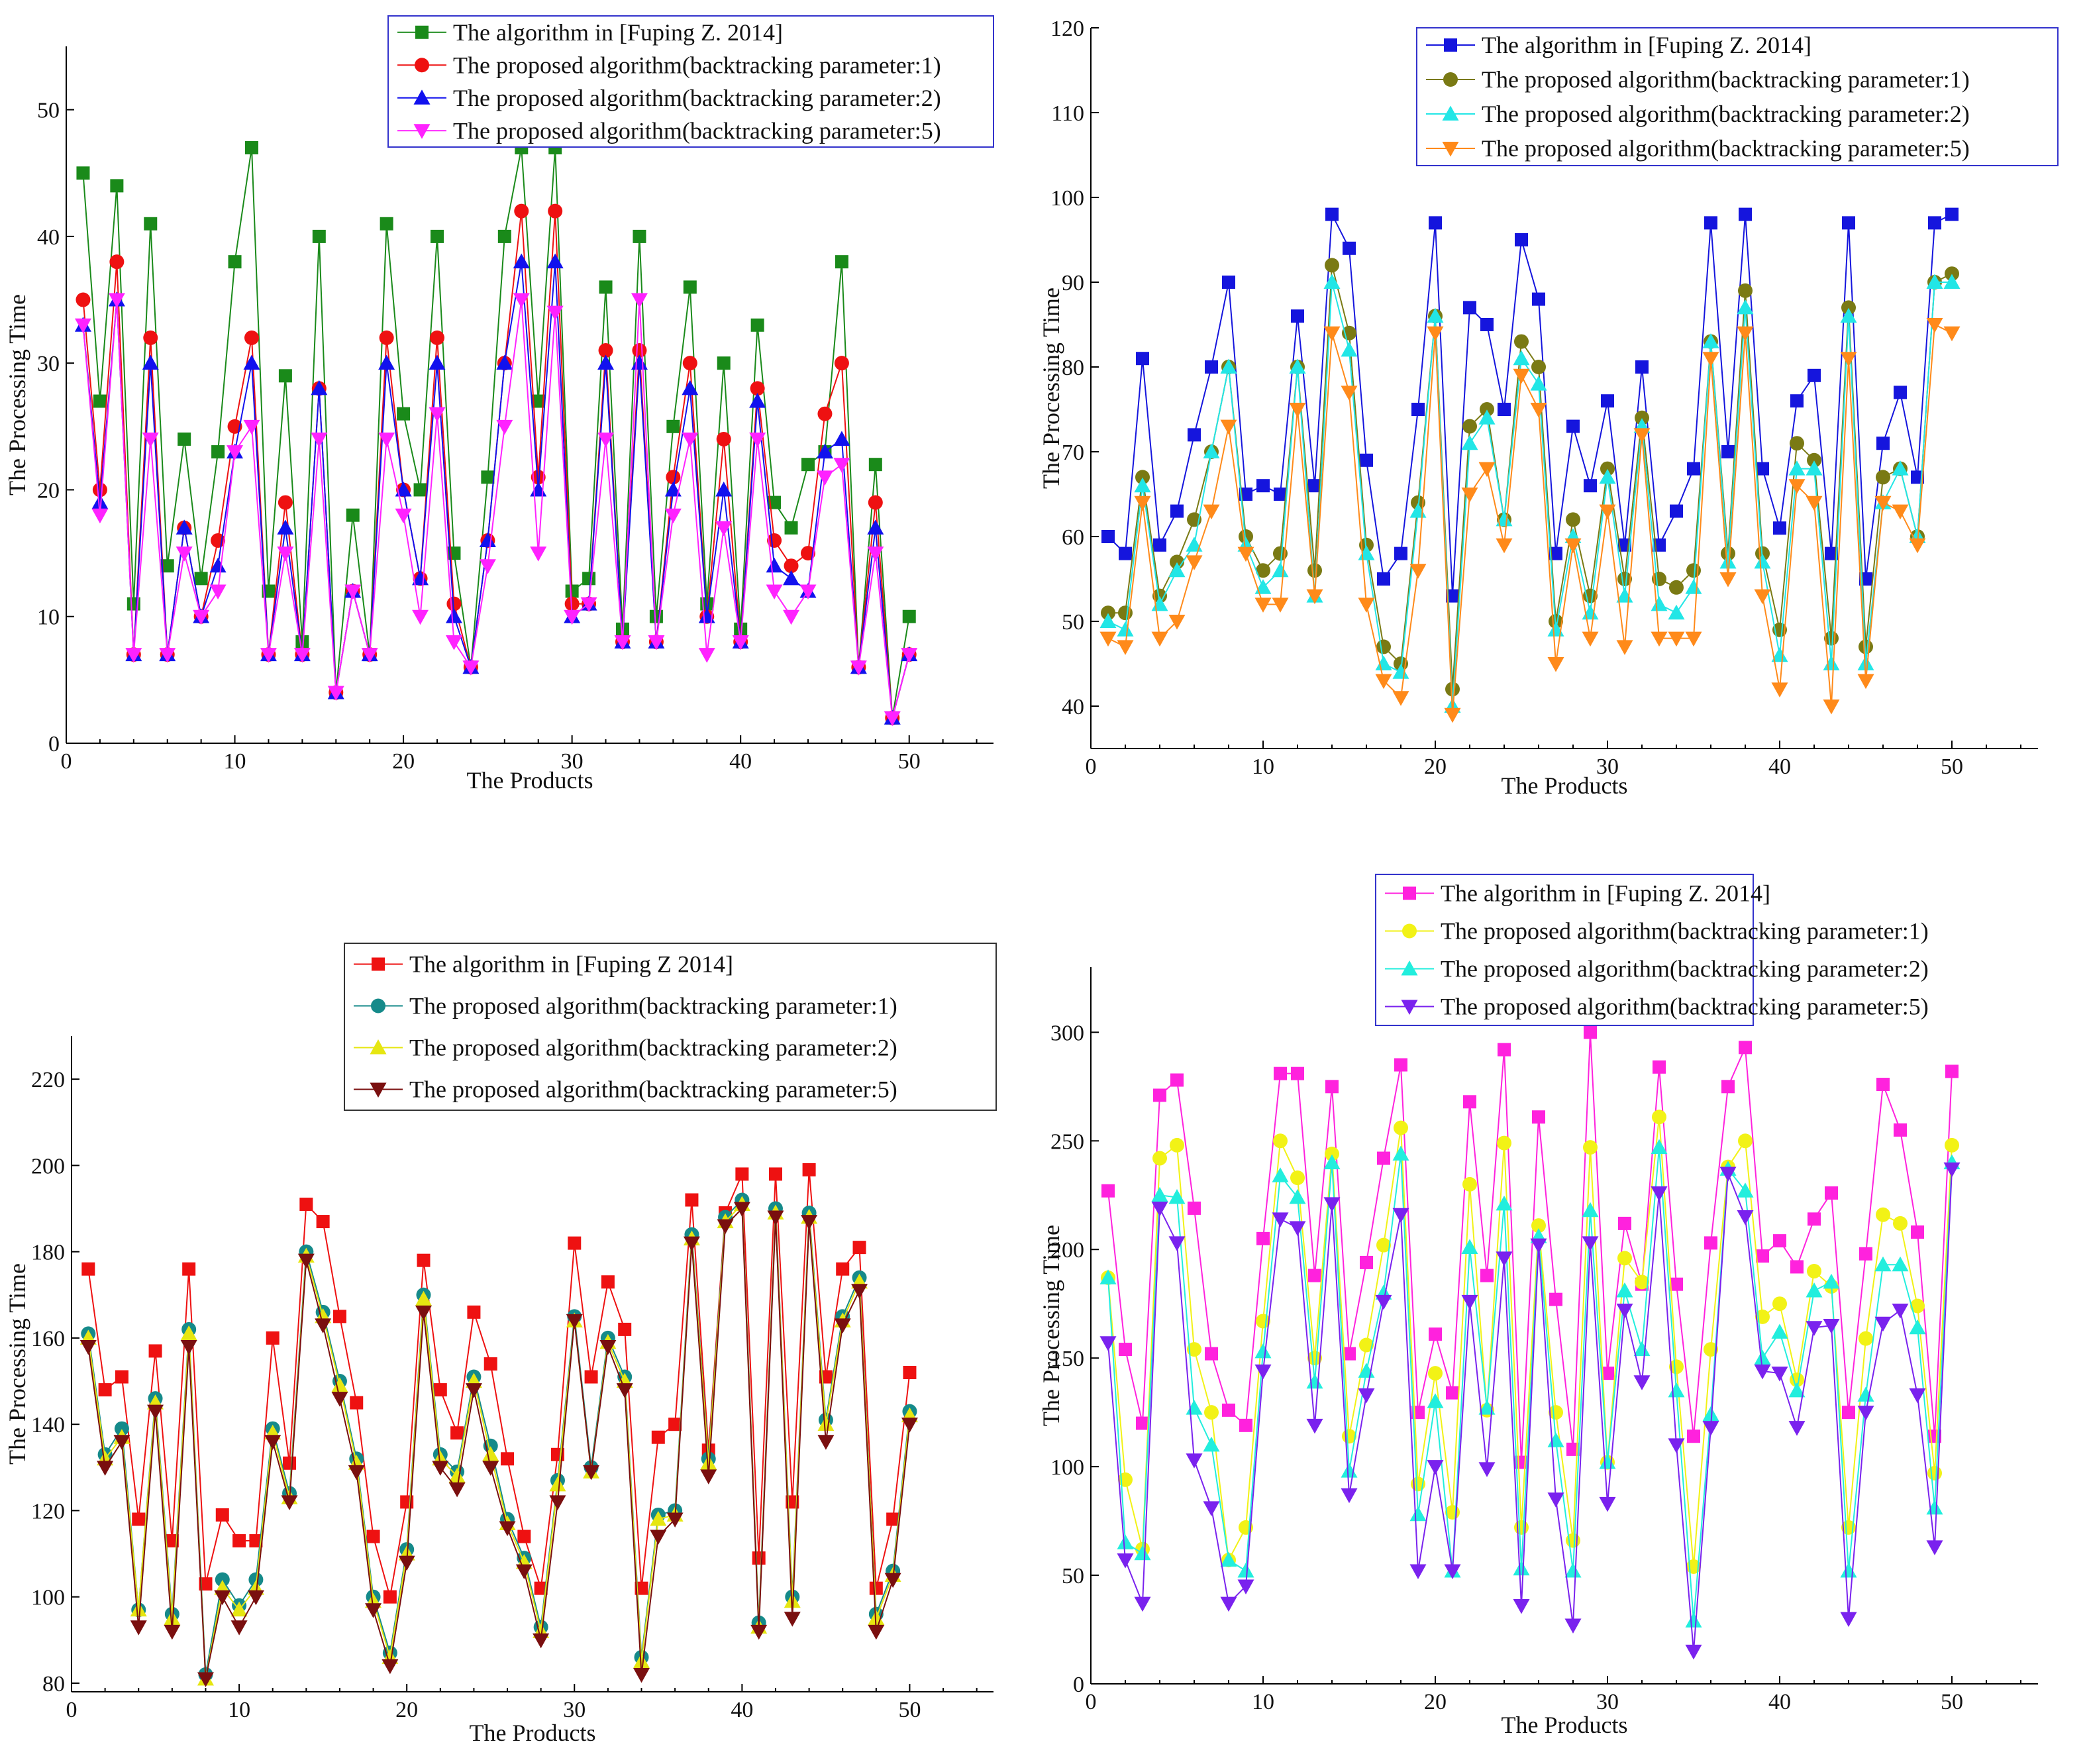  What do you see at coordinates (1073, 622) in the screenshot?
I see `y-tick-label: 50` at bounding box center [1073, 622].